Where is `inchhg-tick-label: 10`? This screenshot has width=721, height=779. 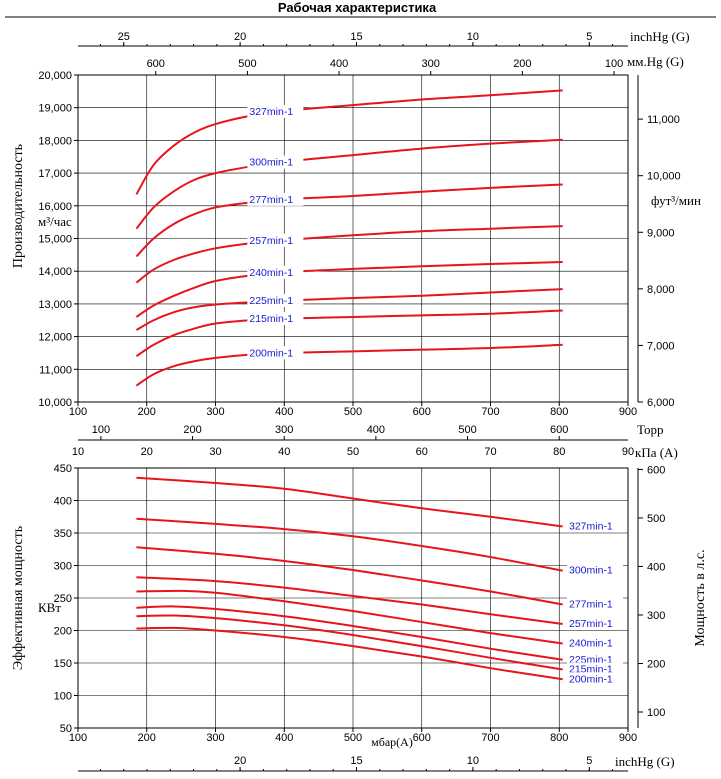
inchhg-tick-label: 10 is located at coordinates (473, 37).